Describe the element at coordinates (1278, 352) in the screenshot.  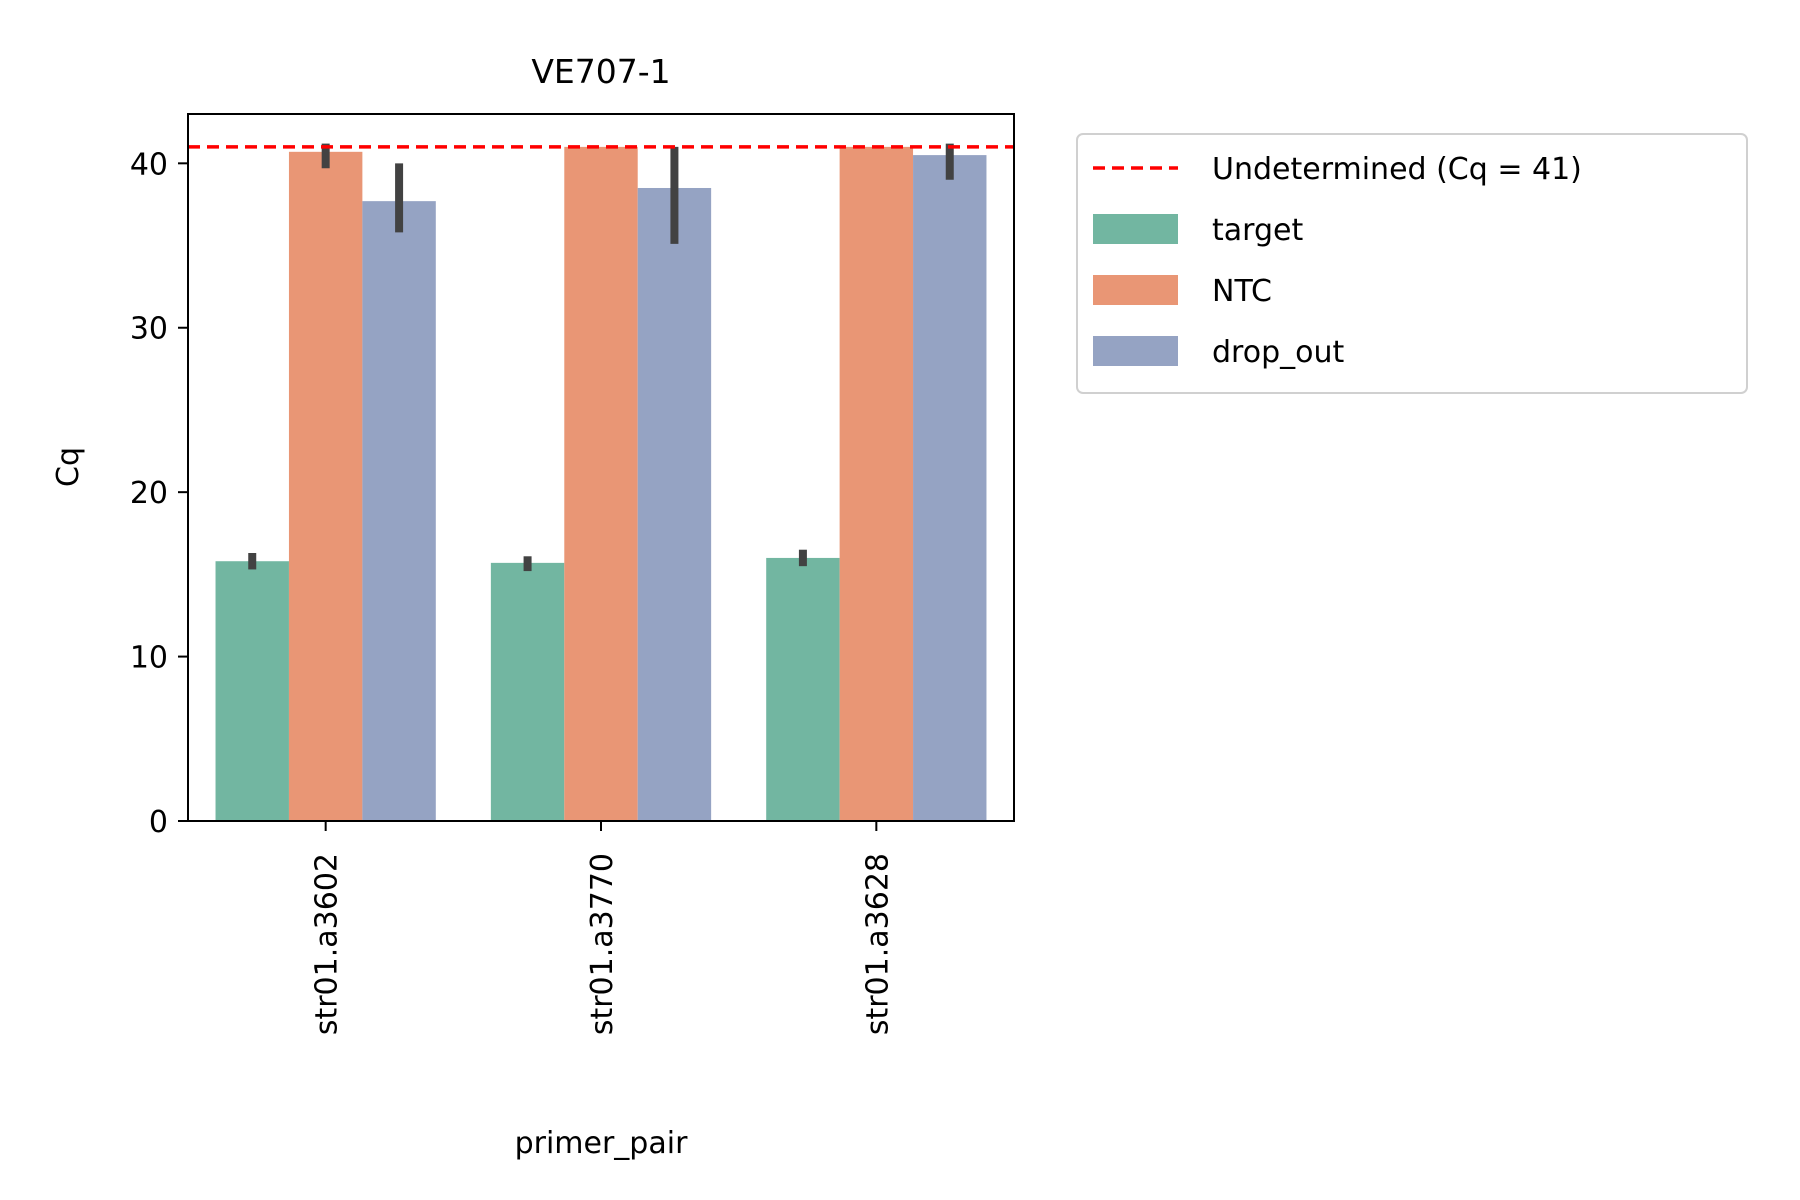
I see `legend-label: drop_out` at that location.